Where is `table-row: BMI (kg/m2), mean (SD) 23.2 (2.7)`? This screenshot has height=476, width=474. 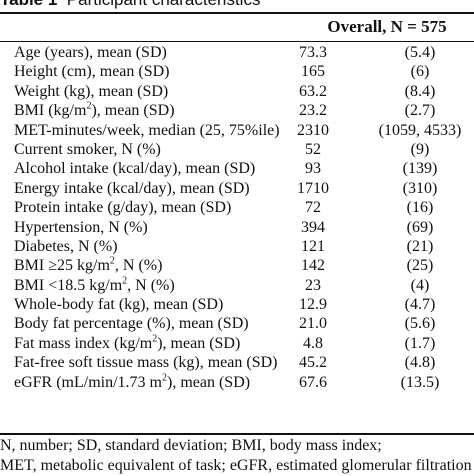
table-row: BMI (kg/m2), mean (SD) 23.2 (2.7) is located at coordinates (237, 110).